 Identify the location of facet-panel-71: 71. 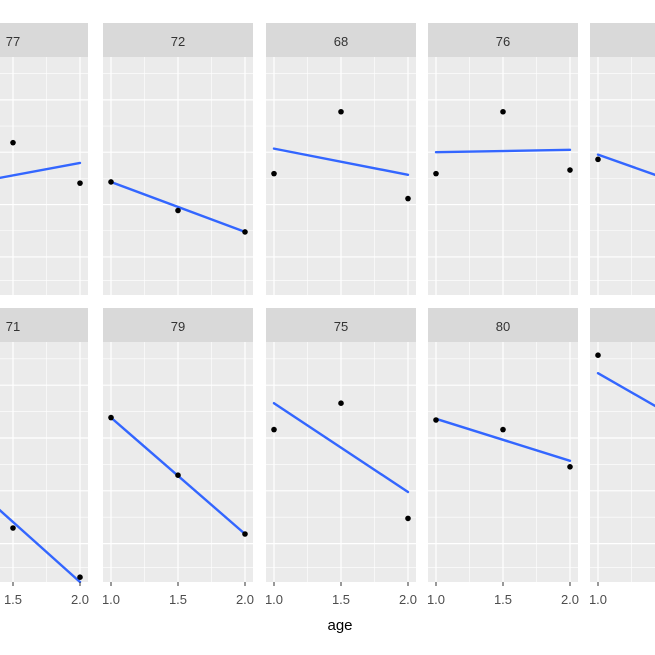
(44, 446).